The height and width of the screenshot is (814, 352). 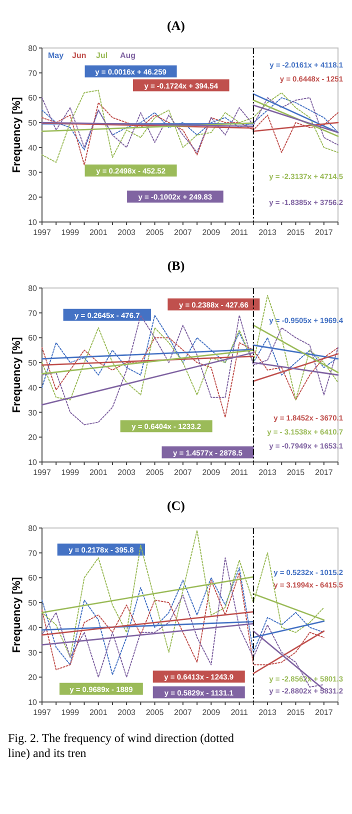 I want to click on chart-title: (A), so click(x=176, y=25).